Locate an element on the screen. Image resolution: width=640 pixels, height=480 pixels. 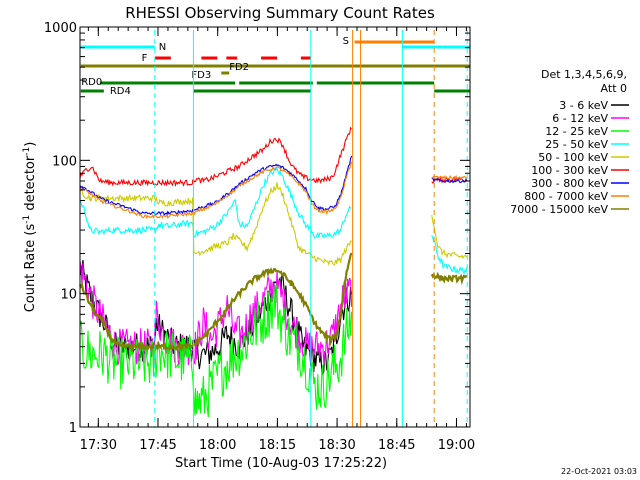
x-tick-label-3: 18:15 is located at coordinates (277, 445).